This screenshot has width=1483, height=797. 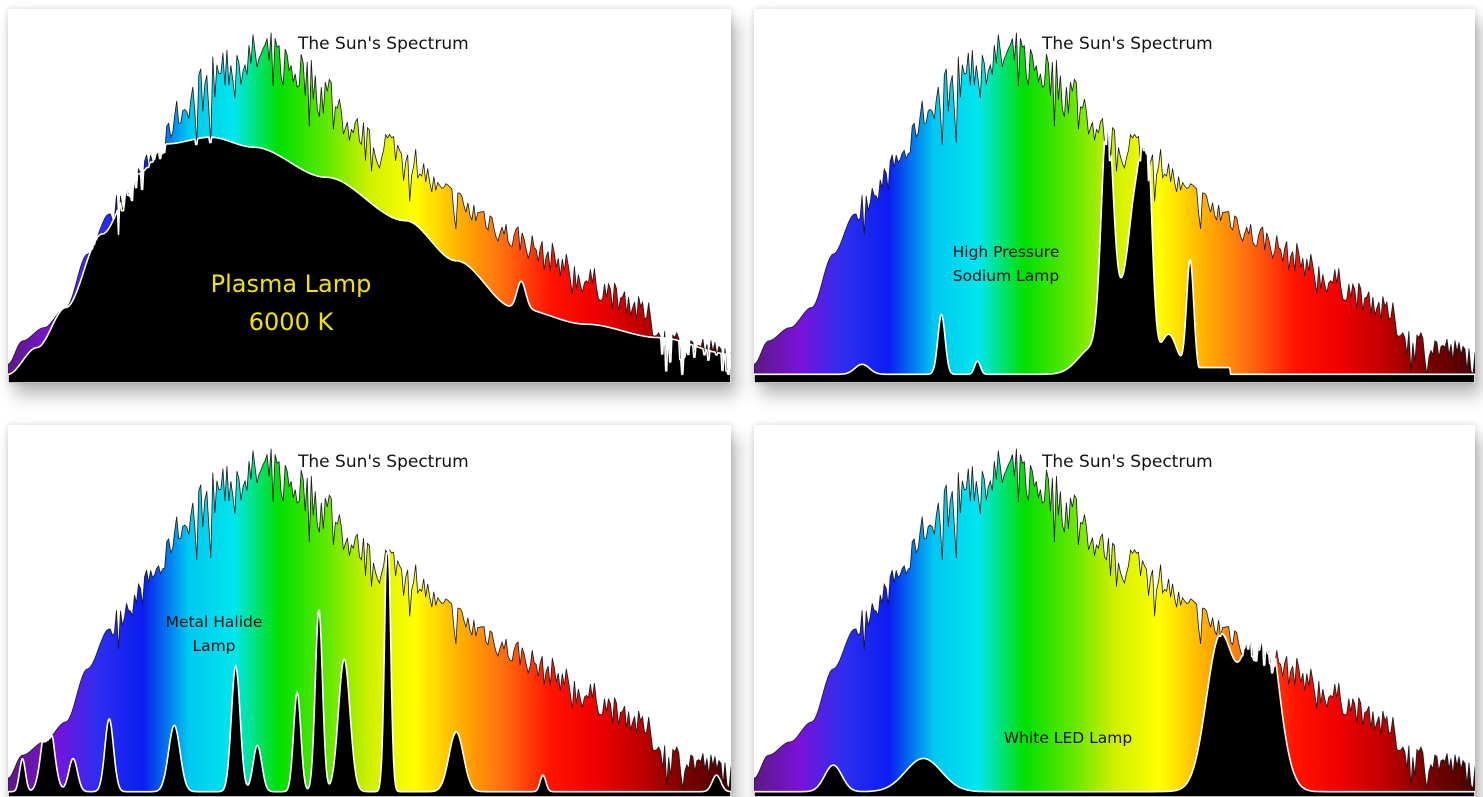 I want to click on lamp-label-line-1: Plasma Lamp, so click(x=291, y=284).